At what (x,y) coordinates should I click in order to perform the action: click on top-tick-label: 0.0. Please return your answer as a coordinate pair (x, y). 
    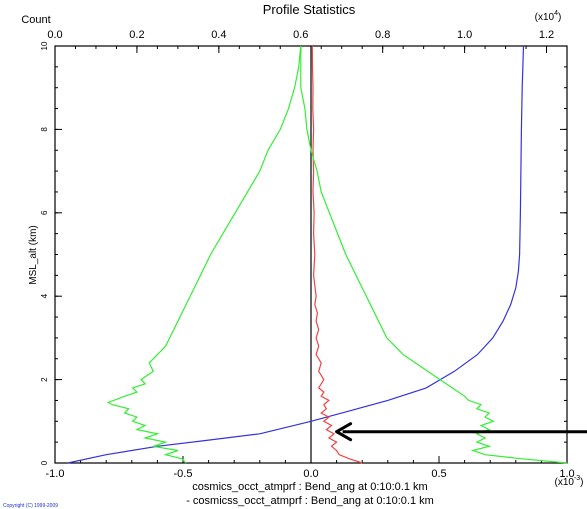
    Looking at the image, I should click on (54, 35).